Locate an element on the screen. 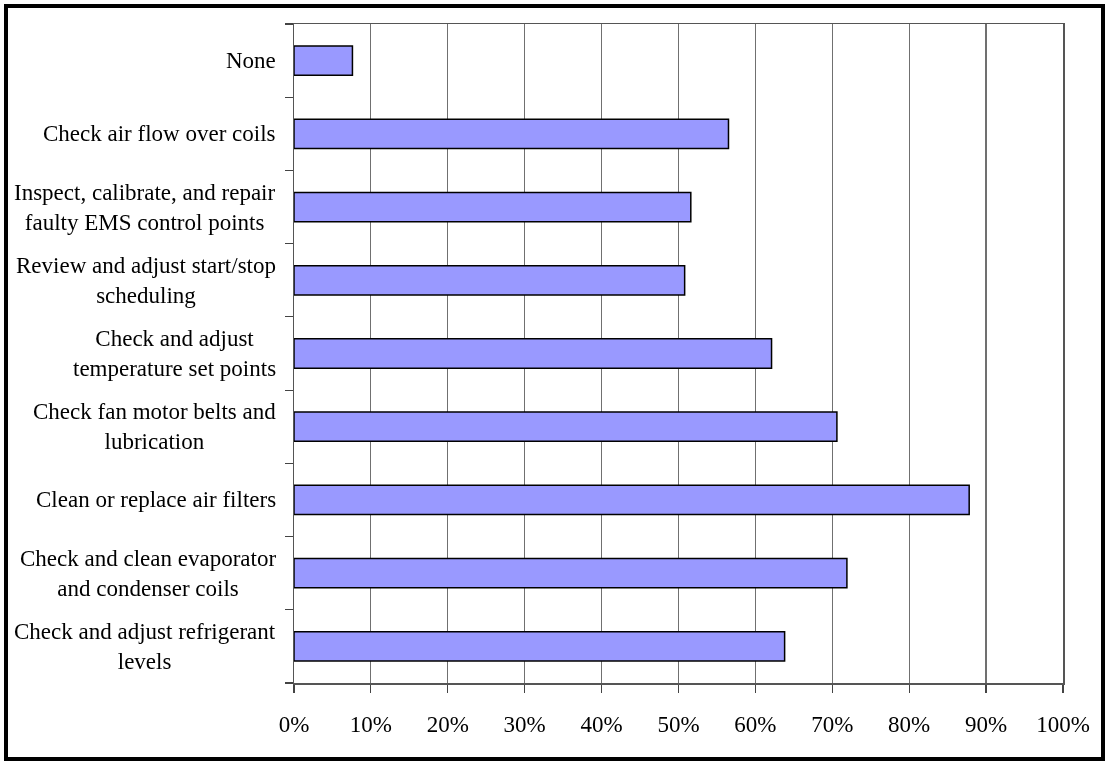 This screenshot has height=761, width=1107. y-tick-label: Check air flow over coils is located at coordinates (159, 133).